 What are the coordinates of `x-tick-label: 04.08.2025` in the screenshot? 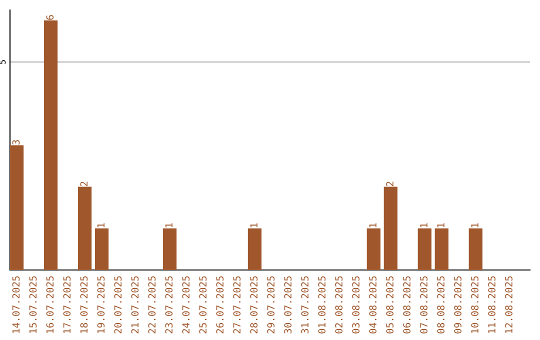 It's located at (373, 305).